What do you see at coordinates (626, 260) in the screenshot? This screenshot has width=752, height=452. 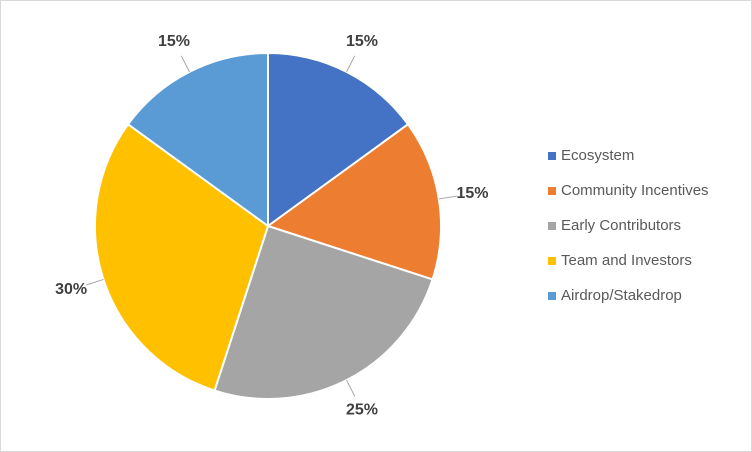 I see `legend-label: Team and Investors` at bounding box center [626, 260].